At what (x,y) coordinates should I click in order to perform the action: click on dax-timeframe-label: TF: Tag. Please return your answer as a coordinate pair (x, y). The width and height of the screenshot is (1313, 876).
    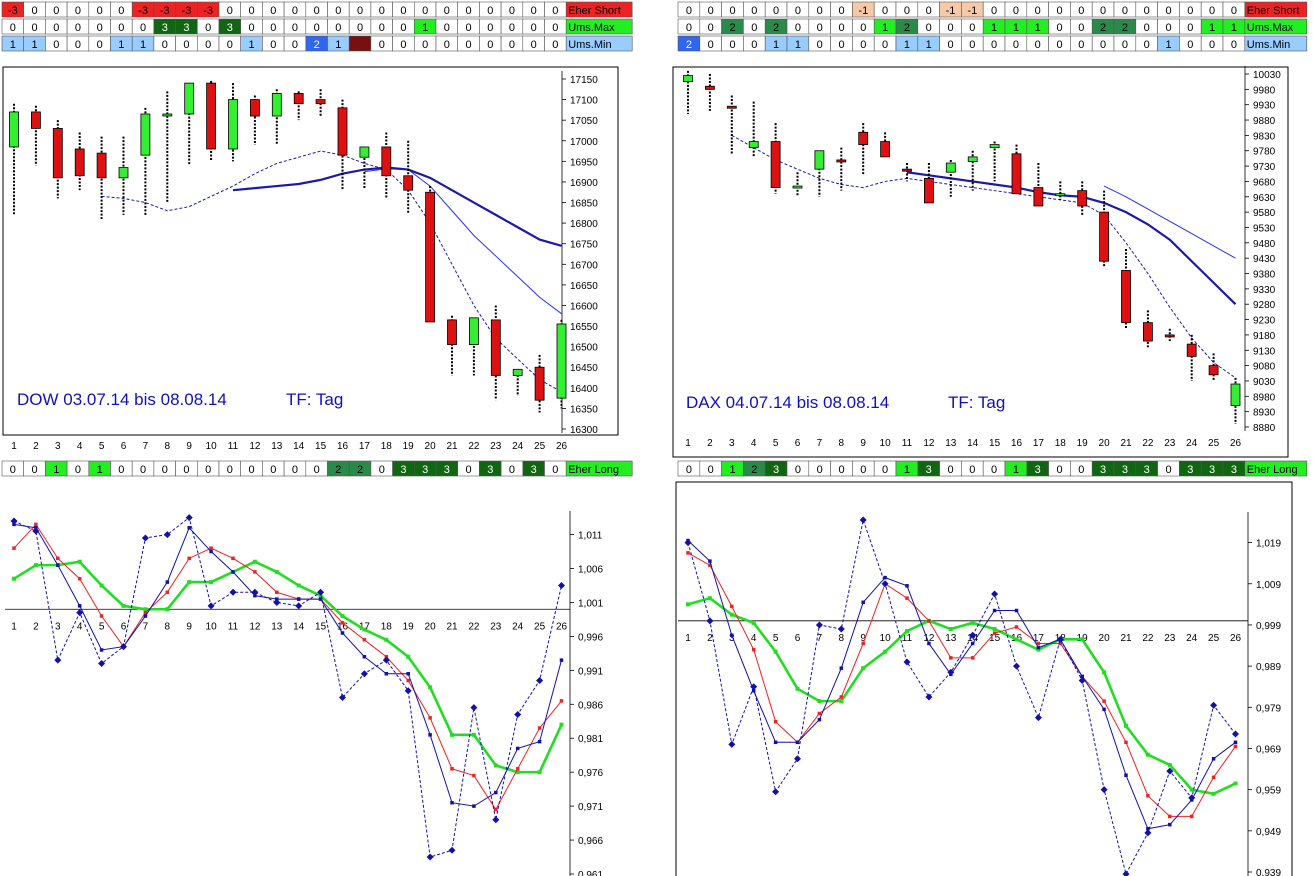
    Looking at the image, I should click on (976, 402).